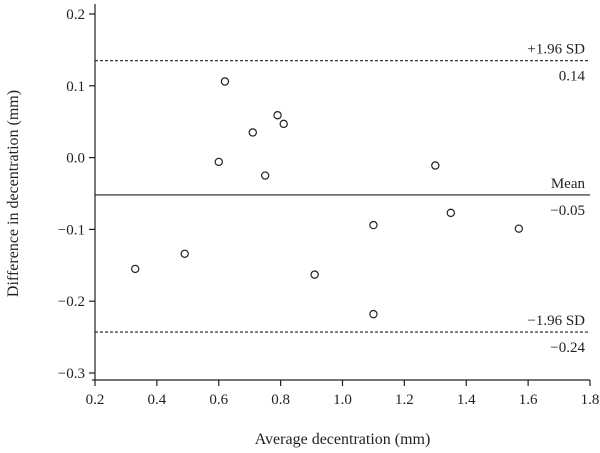  I want to click on y-tick-label: −0.1, so click(71, 230).